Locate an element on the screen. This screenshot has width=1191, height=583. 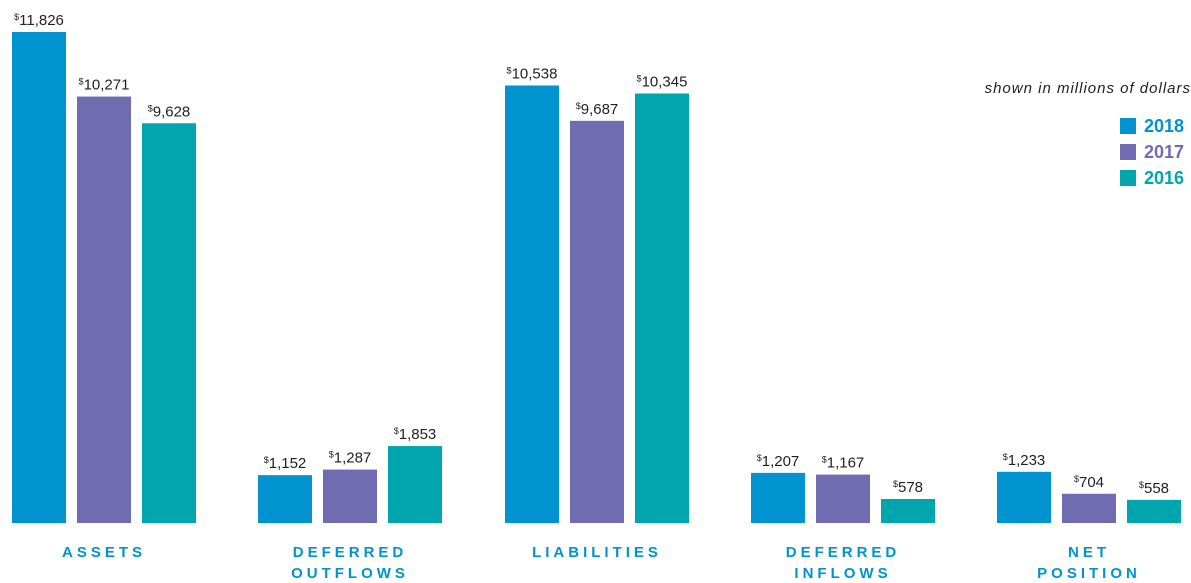
category-label-0-0: ASSETS is located at coordinates (104, 552).